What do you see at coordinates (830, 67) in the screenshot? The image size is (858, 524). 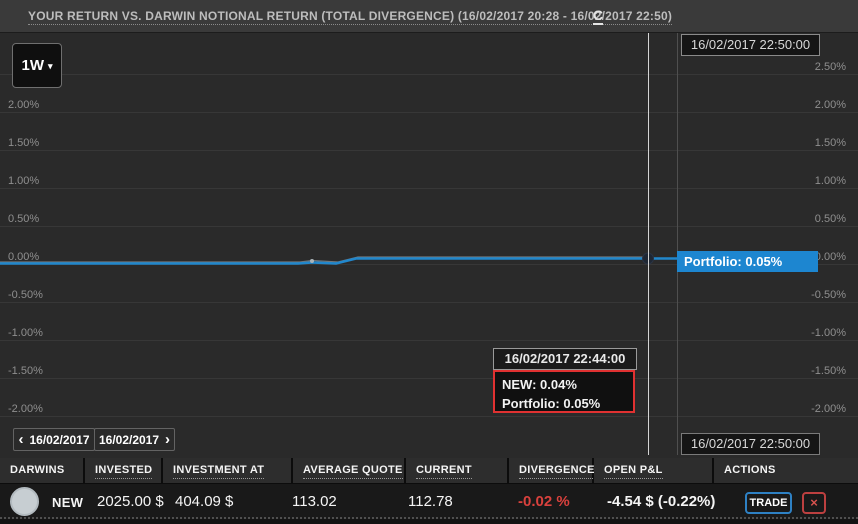 I see `y-axis-label: 2.50%` at bounding box center [830, 67].